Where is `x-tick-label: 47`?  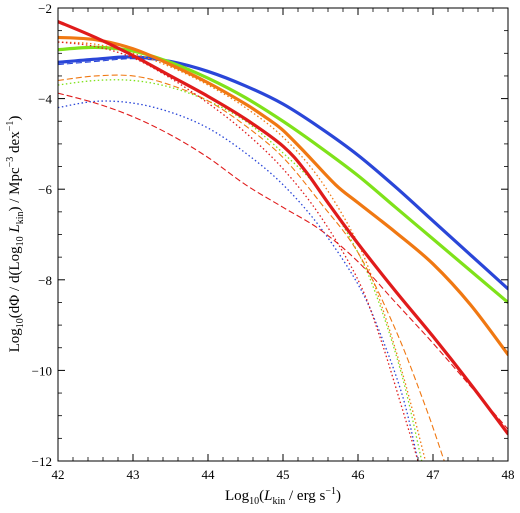 x-tick-label: 47 is located at coordinates (434, 474).